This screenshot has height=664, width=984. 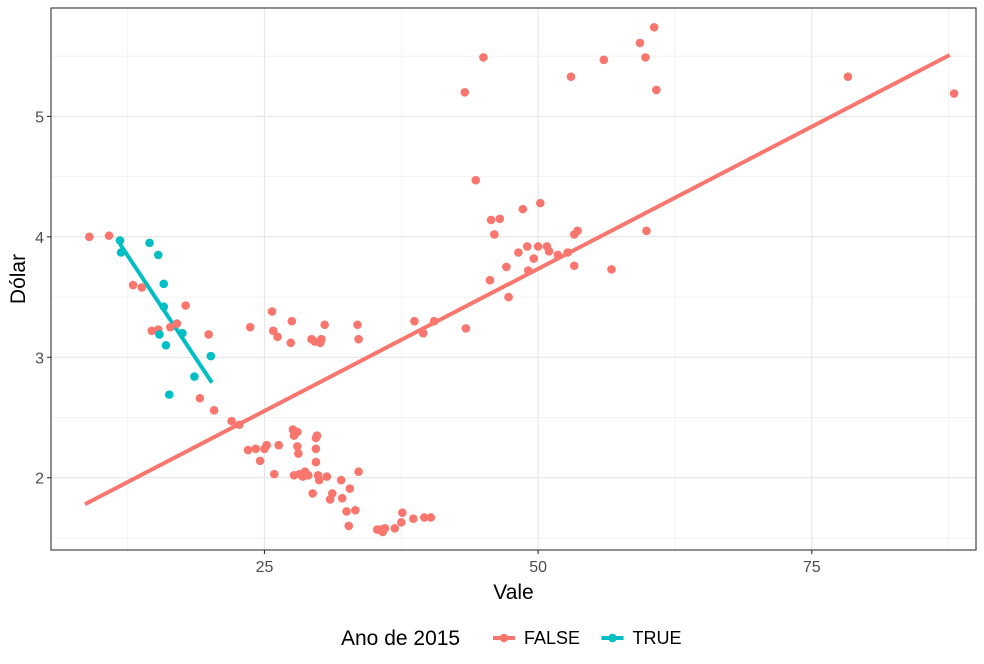 What do you see at coordinates (166, 313) in the screenshot?
I see `fit-line-true` at bounding box center [166, 313].